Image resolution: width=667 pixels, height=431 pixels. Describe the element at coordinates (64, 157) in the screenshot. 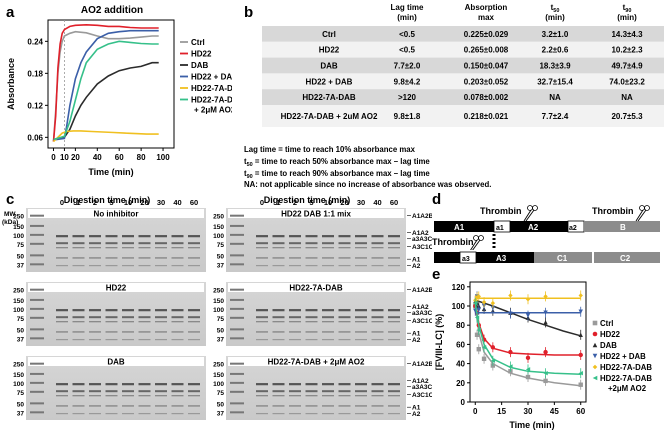

I see `x-tick-label: 10` at that location.